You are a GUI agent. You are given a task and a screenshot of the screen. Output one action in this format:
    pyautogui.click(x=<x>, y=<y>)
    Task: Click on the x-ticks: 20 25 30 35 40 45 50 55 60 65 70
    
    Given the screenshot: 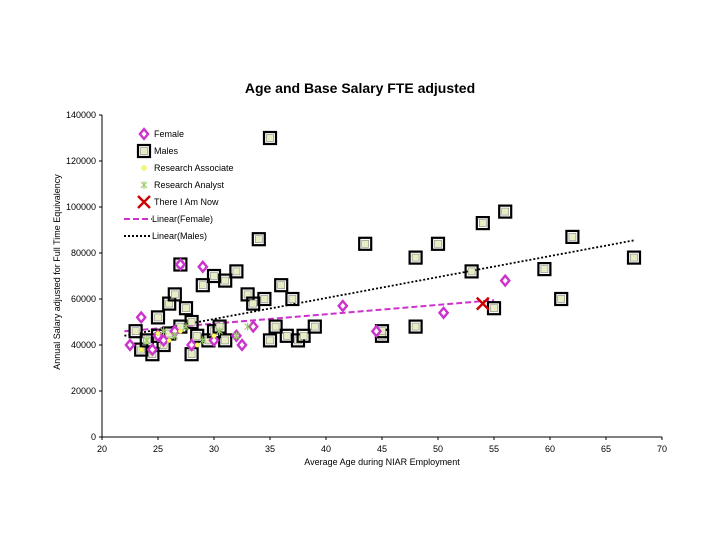 What is the action you would take?
    pyautogui.click(x=382, y=445)
    